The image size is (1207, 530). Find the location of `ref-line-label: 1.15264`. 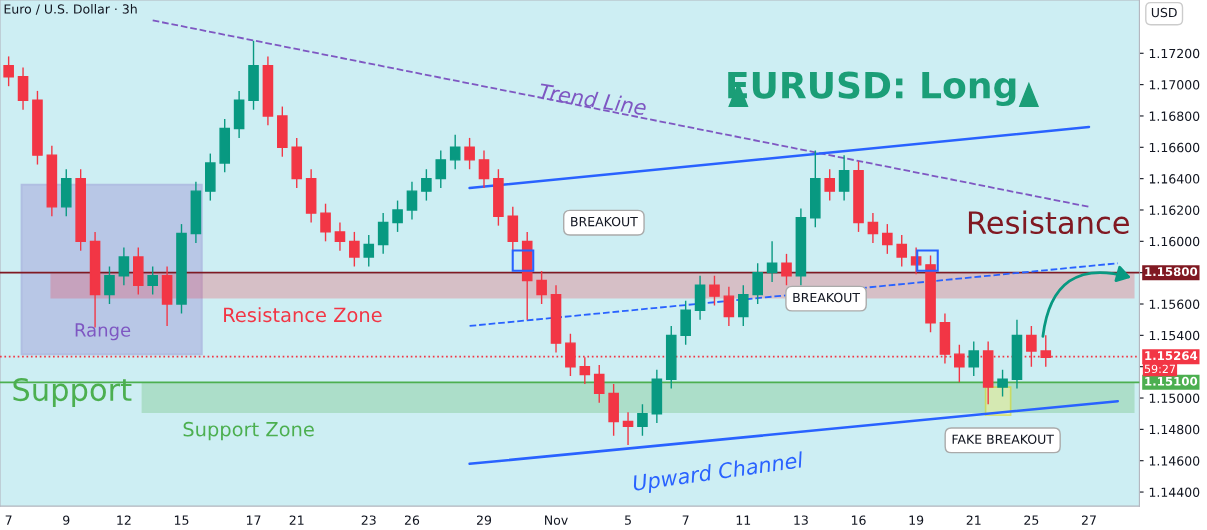

ref-line-label: 1.15264 is located at coordinates (1171, 356).